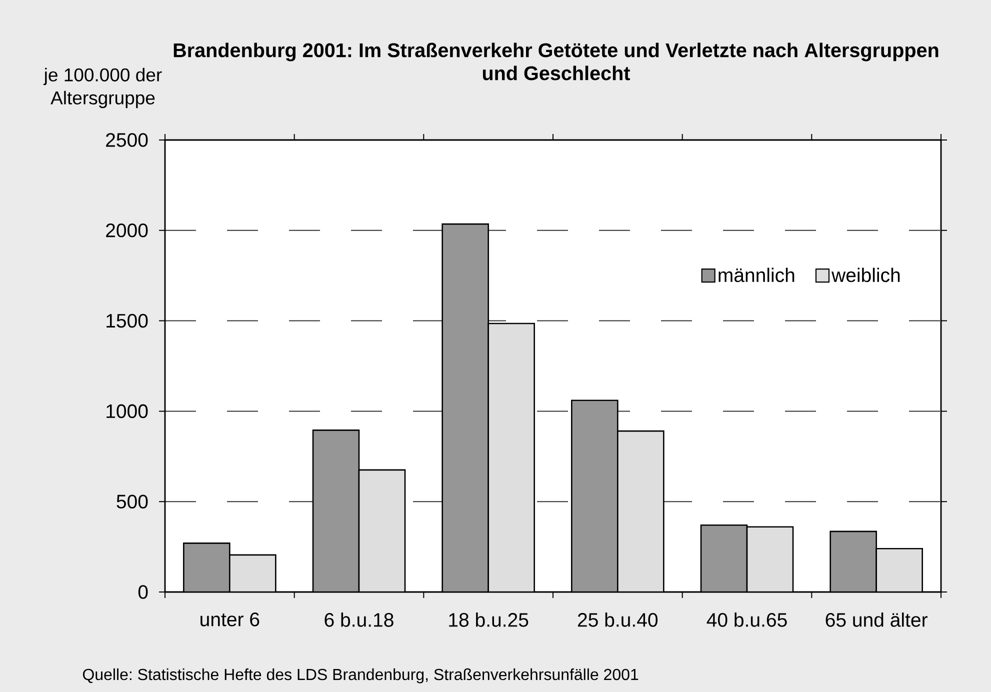  Describe the element at coordinates (102, 88) in the screenshot. I see `y-axis-title: je 100.000 der Altersgruppe` at that location.